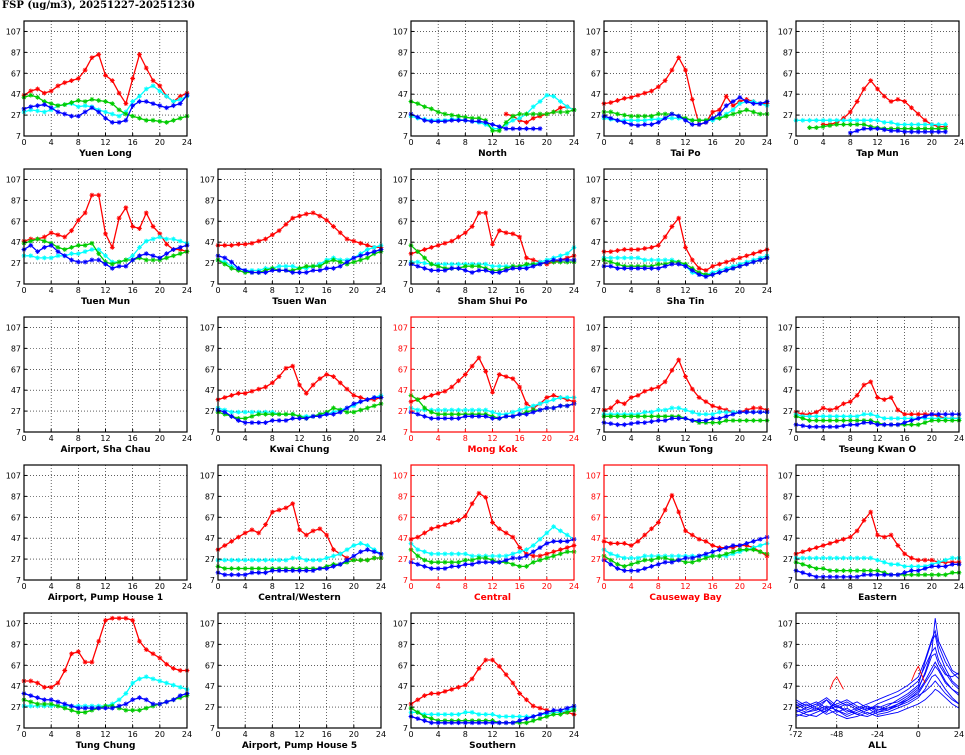 The height and width of the screenshot is (755, 965). Describe the element at coordinates (871, 533) in the screenshot. I see `chart-panel: 0 4 8 12 16 20 24 7 27 47 67 87 107 Eastern` at that location.